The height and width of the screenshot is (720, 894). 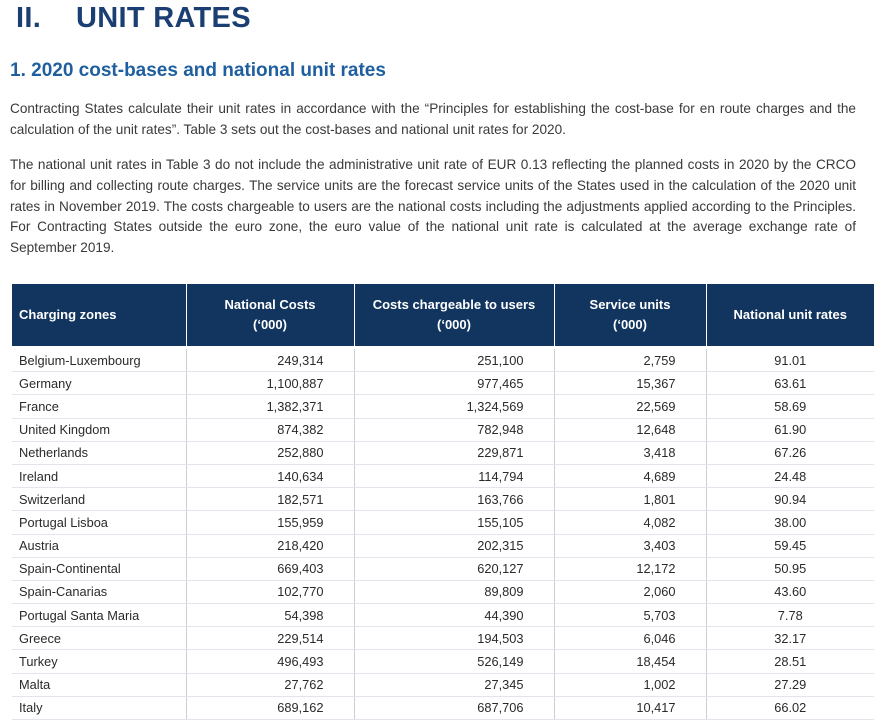 I want to click on cell-service-units: 4,689, so click(x=630, y=476).